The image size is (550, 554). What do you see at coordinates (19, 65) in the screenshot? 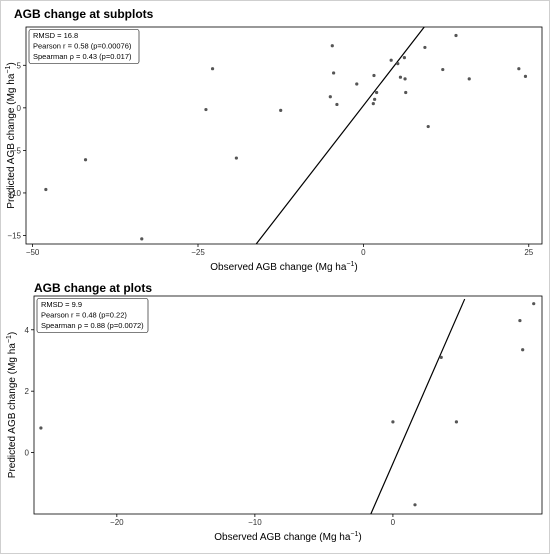
I see `y-tick-label: 5` at bounding box center [19, 65].